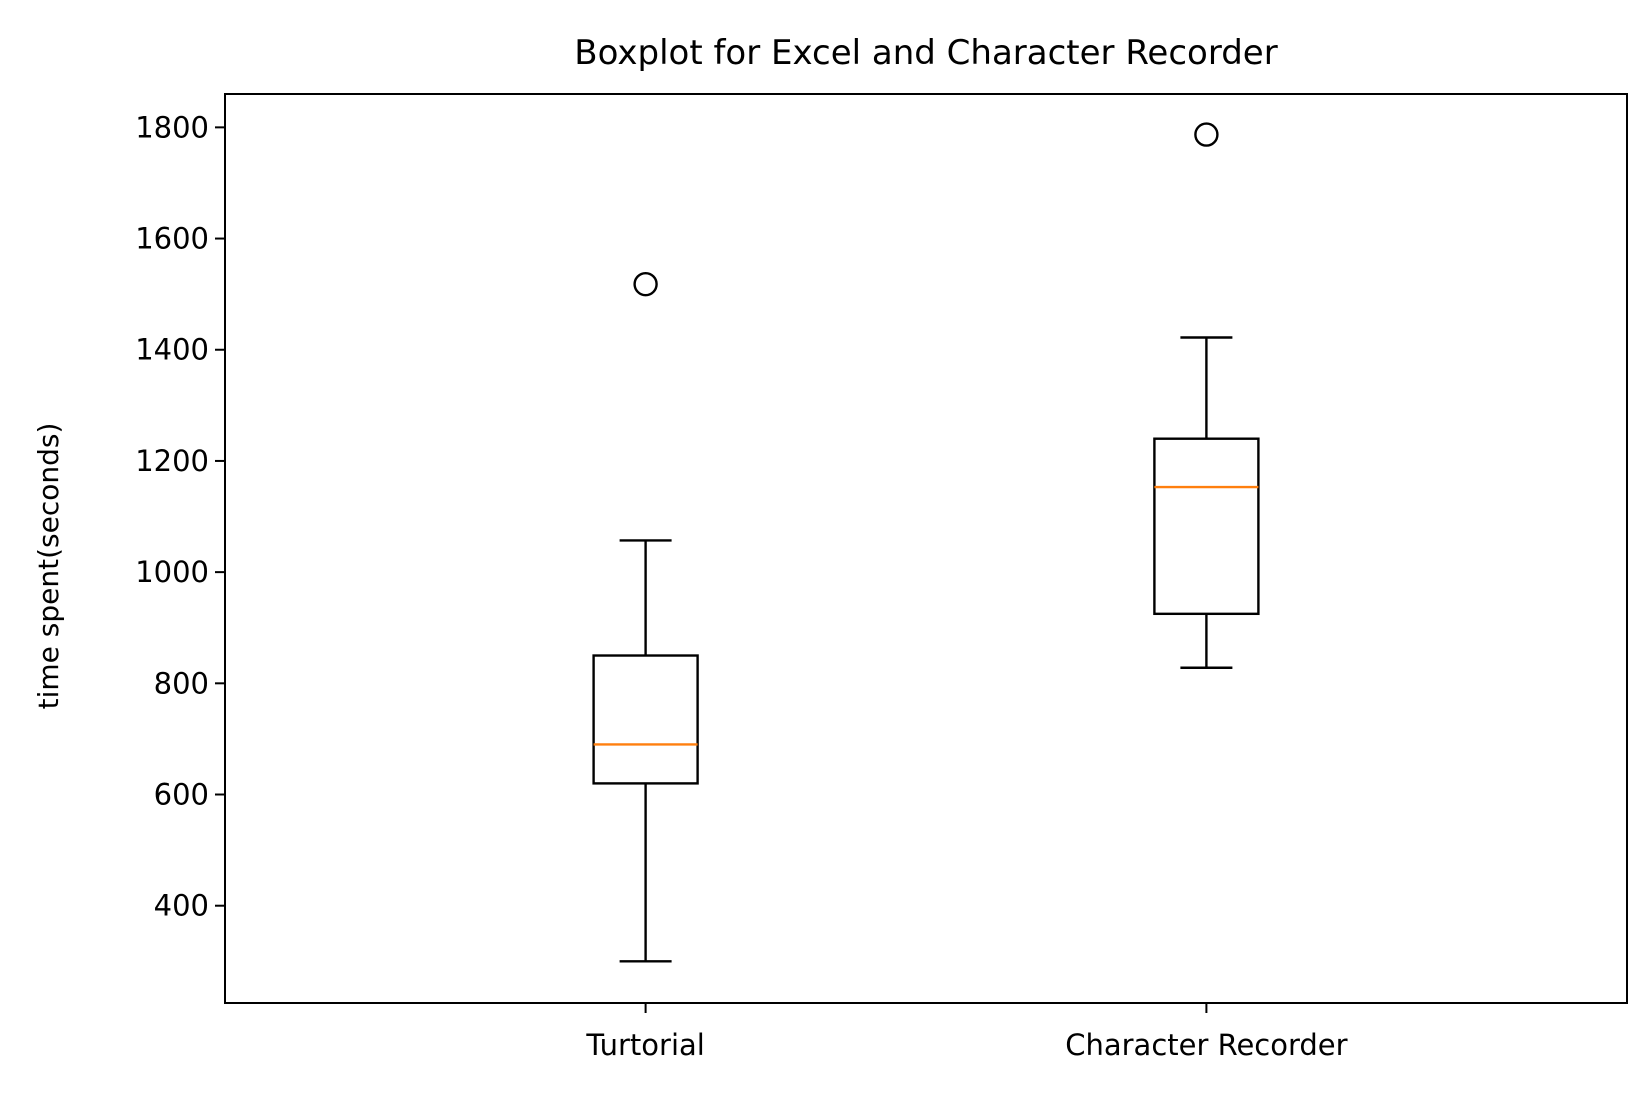 Image resolution: width=1648 pixels, height=1104 pixels. I want to click on y-tick-label: 1600, so click(172, 239).